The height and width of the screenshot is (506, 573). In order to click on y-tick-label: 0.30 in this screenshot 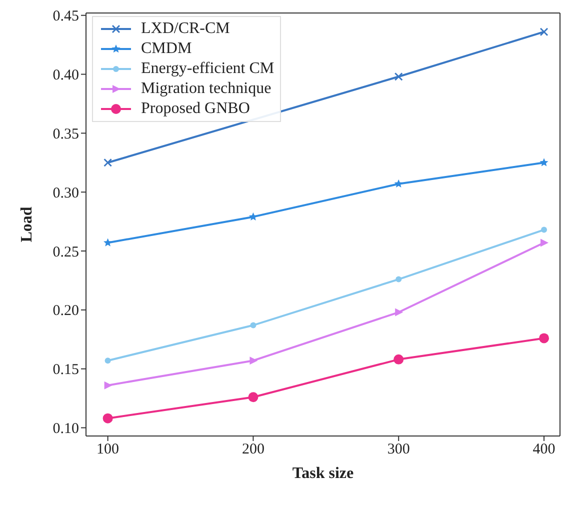, I will do `click(65, 193)`.